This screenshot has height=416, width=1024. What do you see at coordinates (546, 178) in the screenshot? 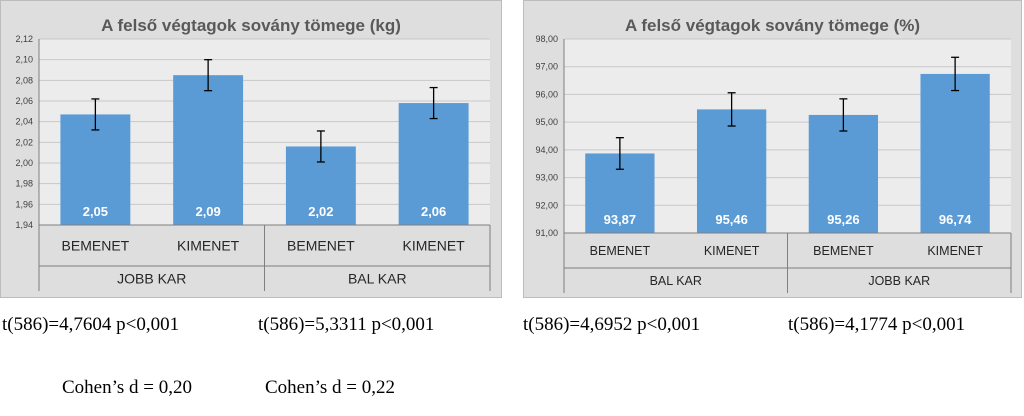
I see `y-tick-label: 93,00` at bounding box center [546, 178].